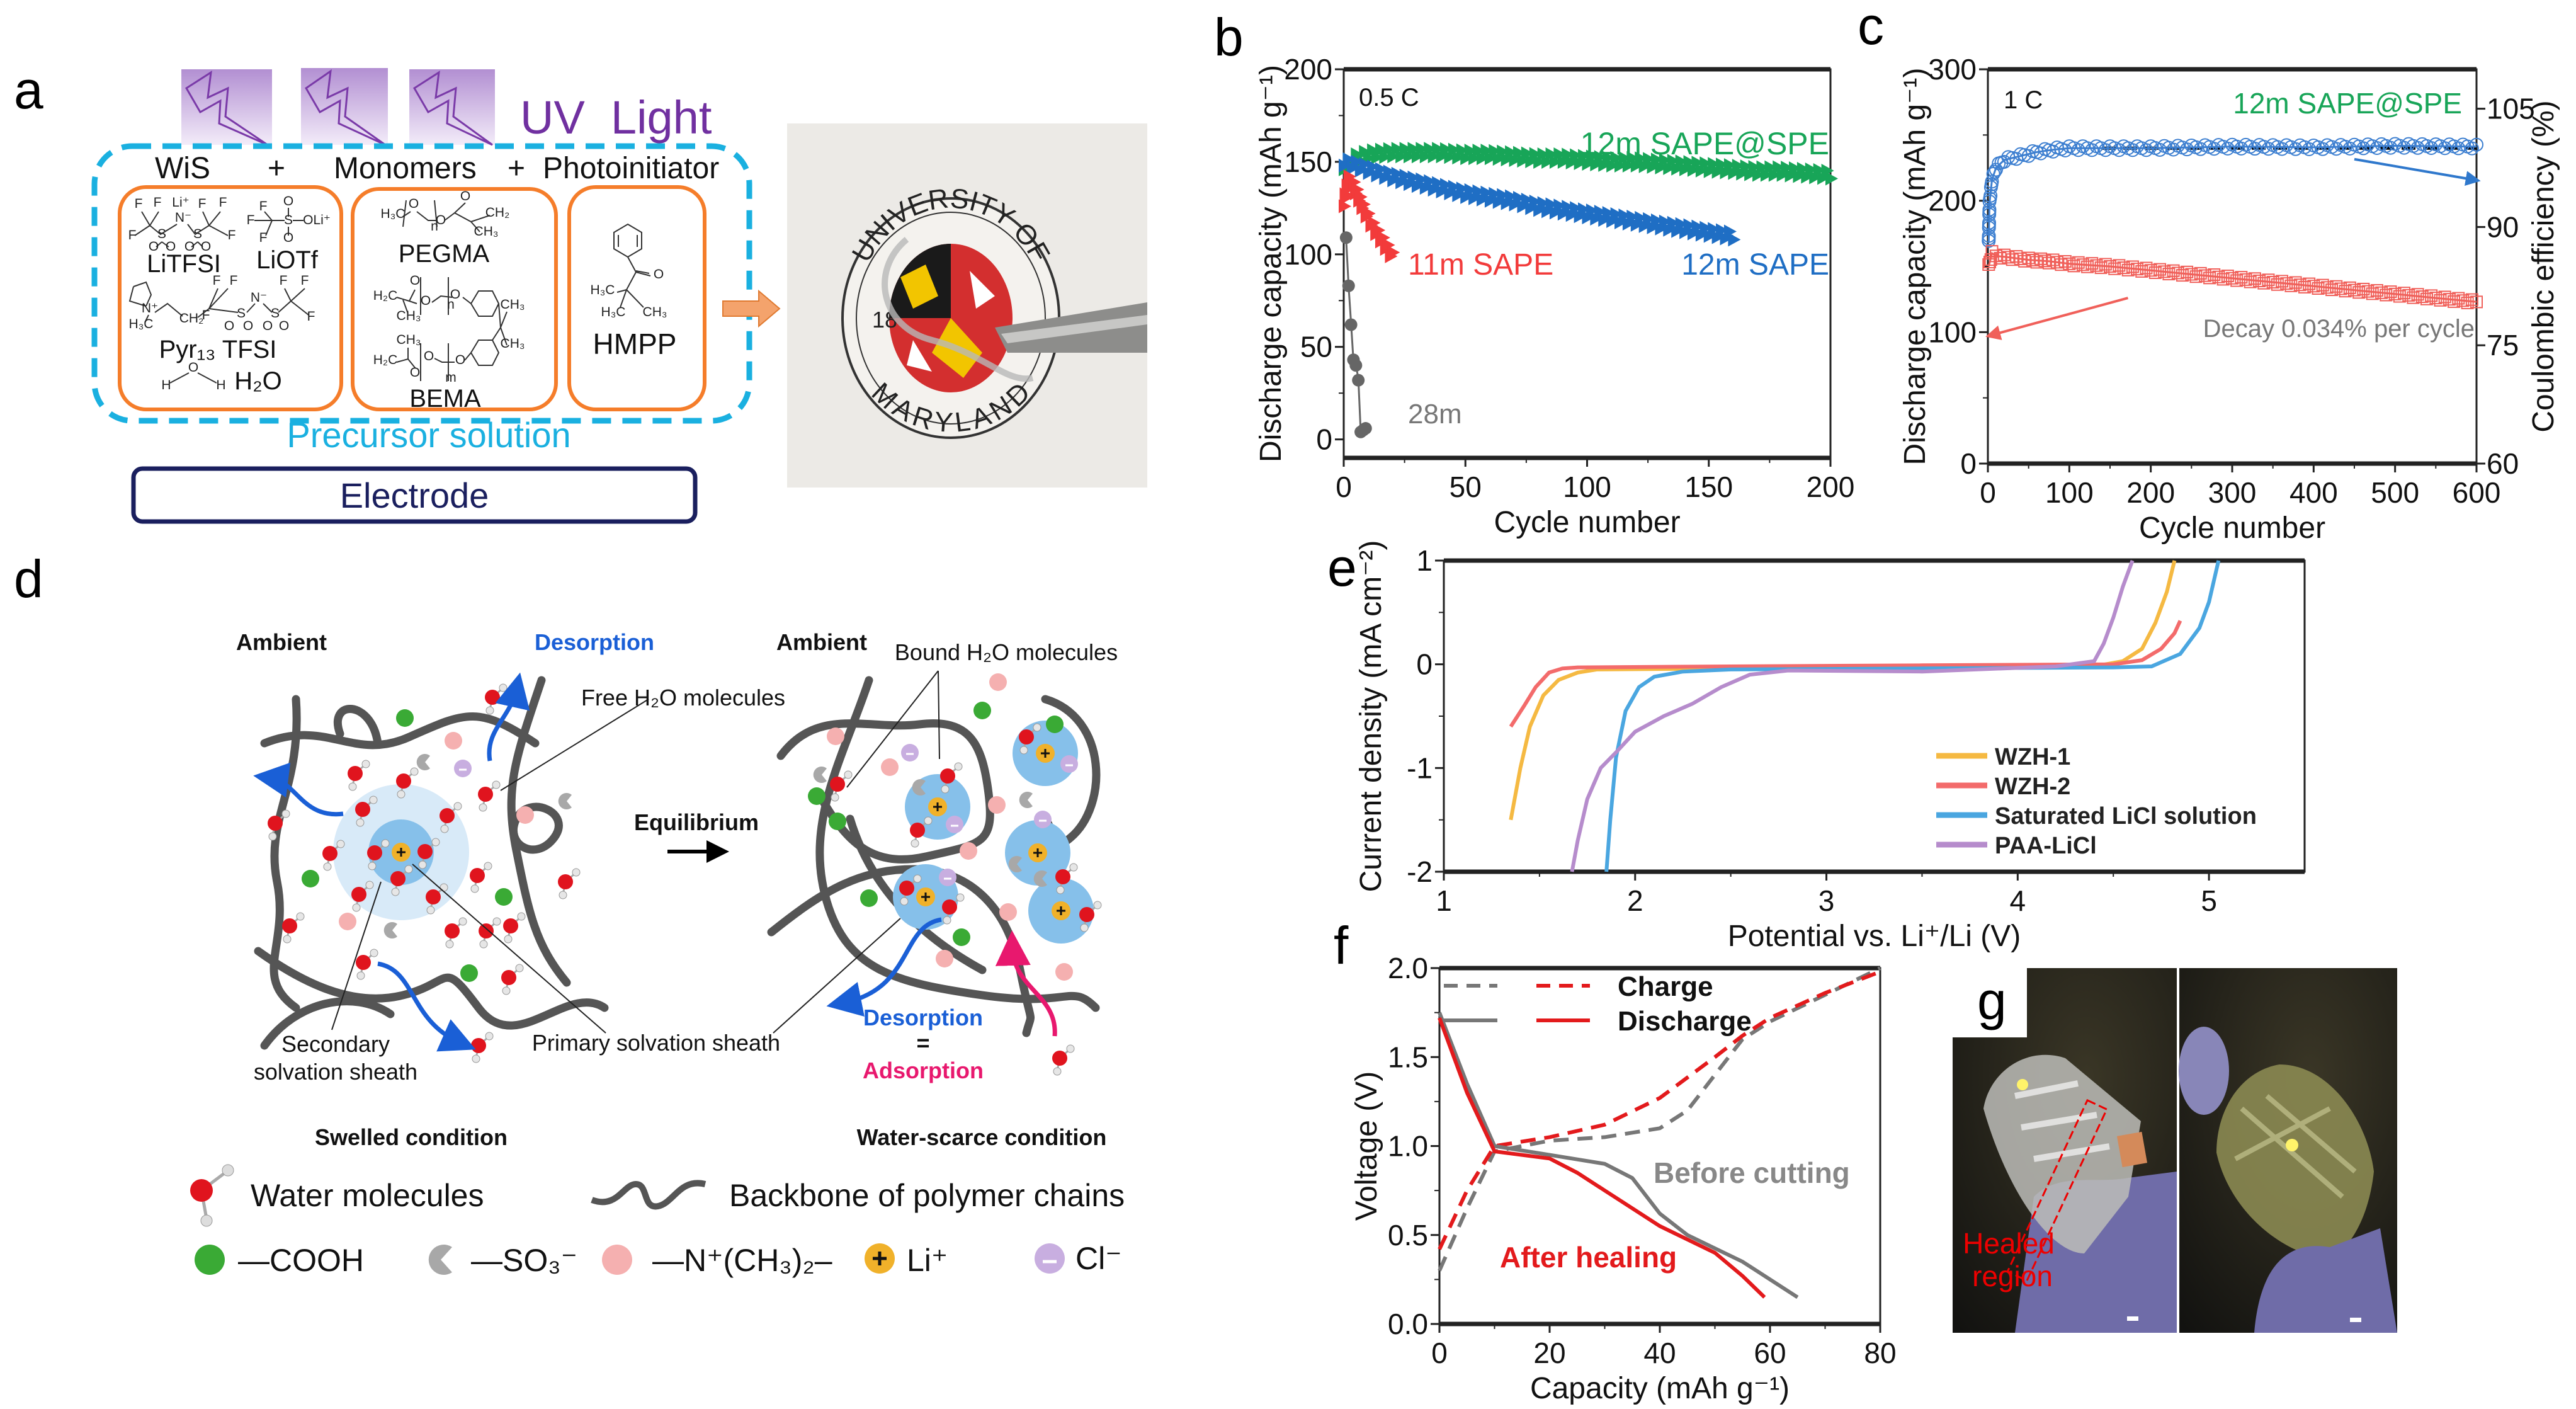  I want to click on lightning-icon, so click(226, 107).